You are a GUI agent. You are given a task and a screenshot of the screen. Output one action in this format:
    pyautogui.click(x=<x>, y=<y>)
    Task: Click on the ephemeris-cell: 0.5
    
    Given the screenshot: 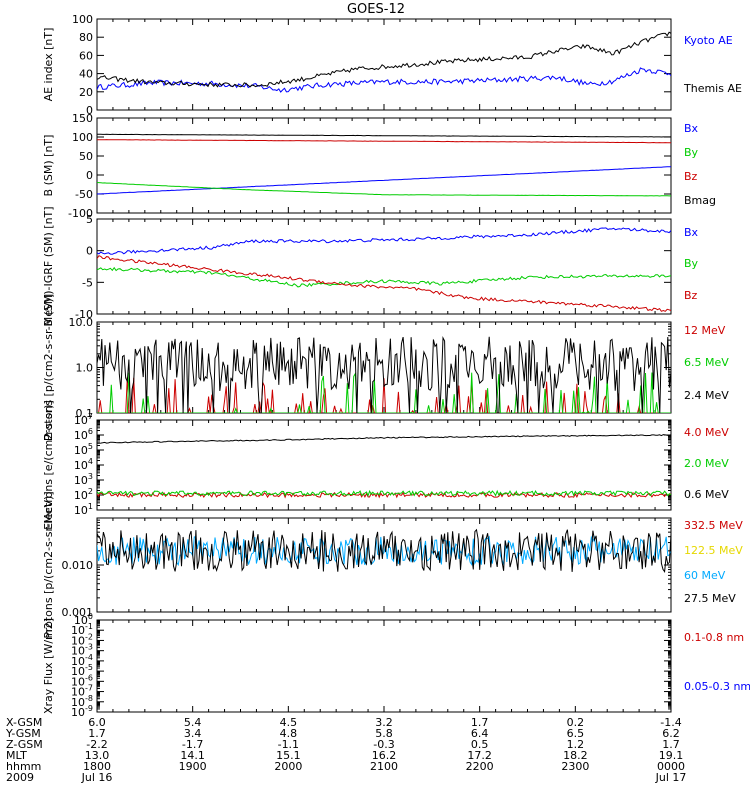 What is the action you would take?
    pyautogui.click(x=480, y=744)
    